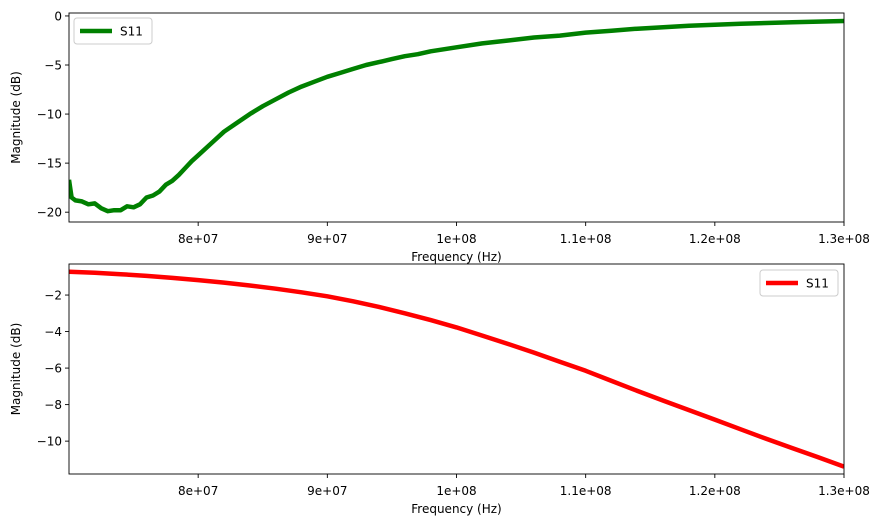 Image resolution: width=883 pixels, height=527 pixels. Describe the element at coordinates (53, 332) in the screenshot. I see `y-tick-label: −4` at that location.